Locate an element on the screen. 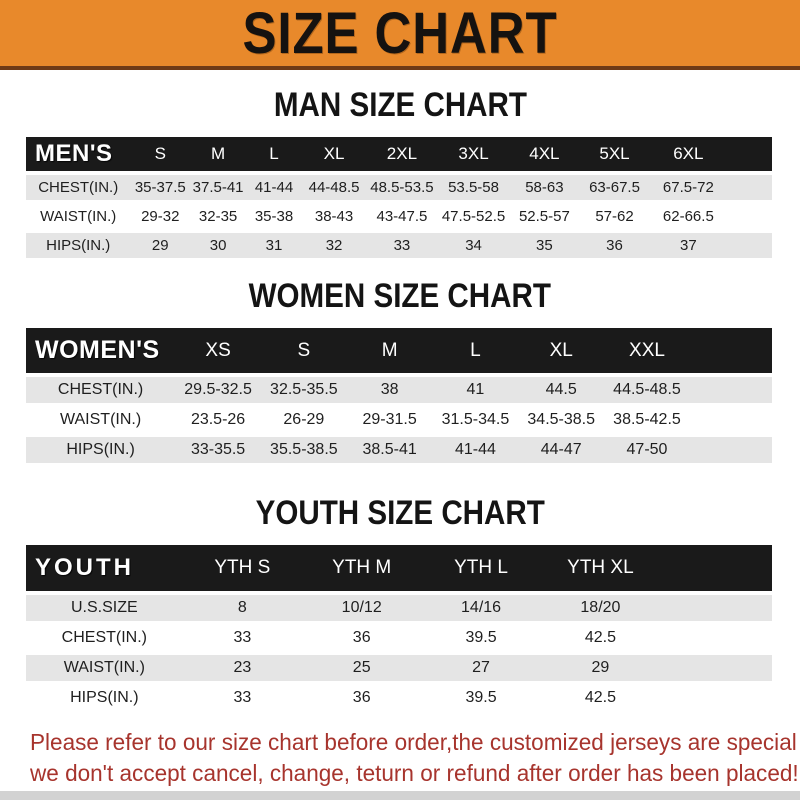 This screenshot has height=800, width=800. table-row-hips: HIPS(IN.) 33 36 39.5 42.5 is located at coordinates (399, 698).